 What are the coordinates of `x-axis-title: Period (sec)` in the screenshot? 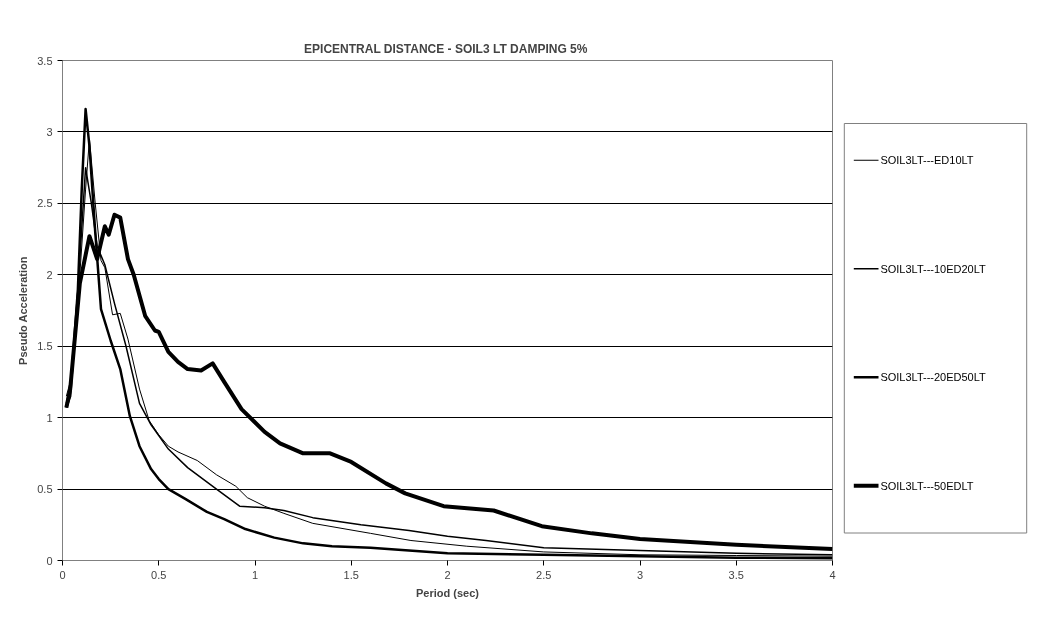 It's located at (448, 592).